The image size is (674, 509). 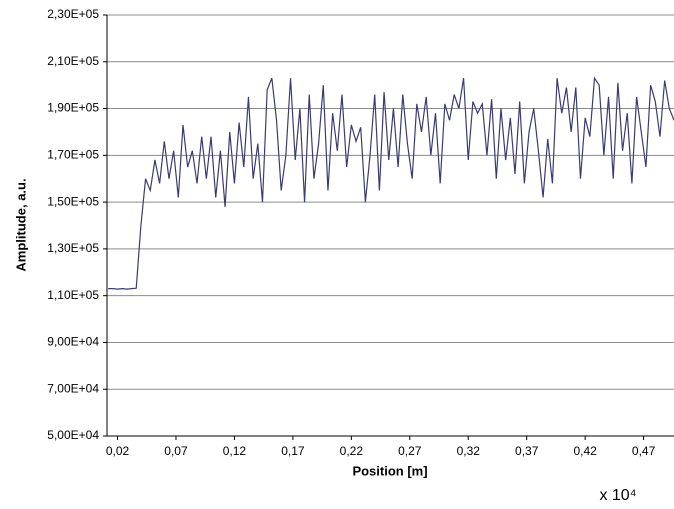 I want to click on y-tick-label: 5,00E+04, so click(x=73, y=435).